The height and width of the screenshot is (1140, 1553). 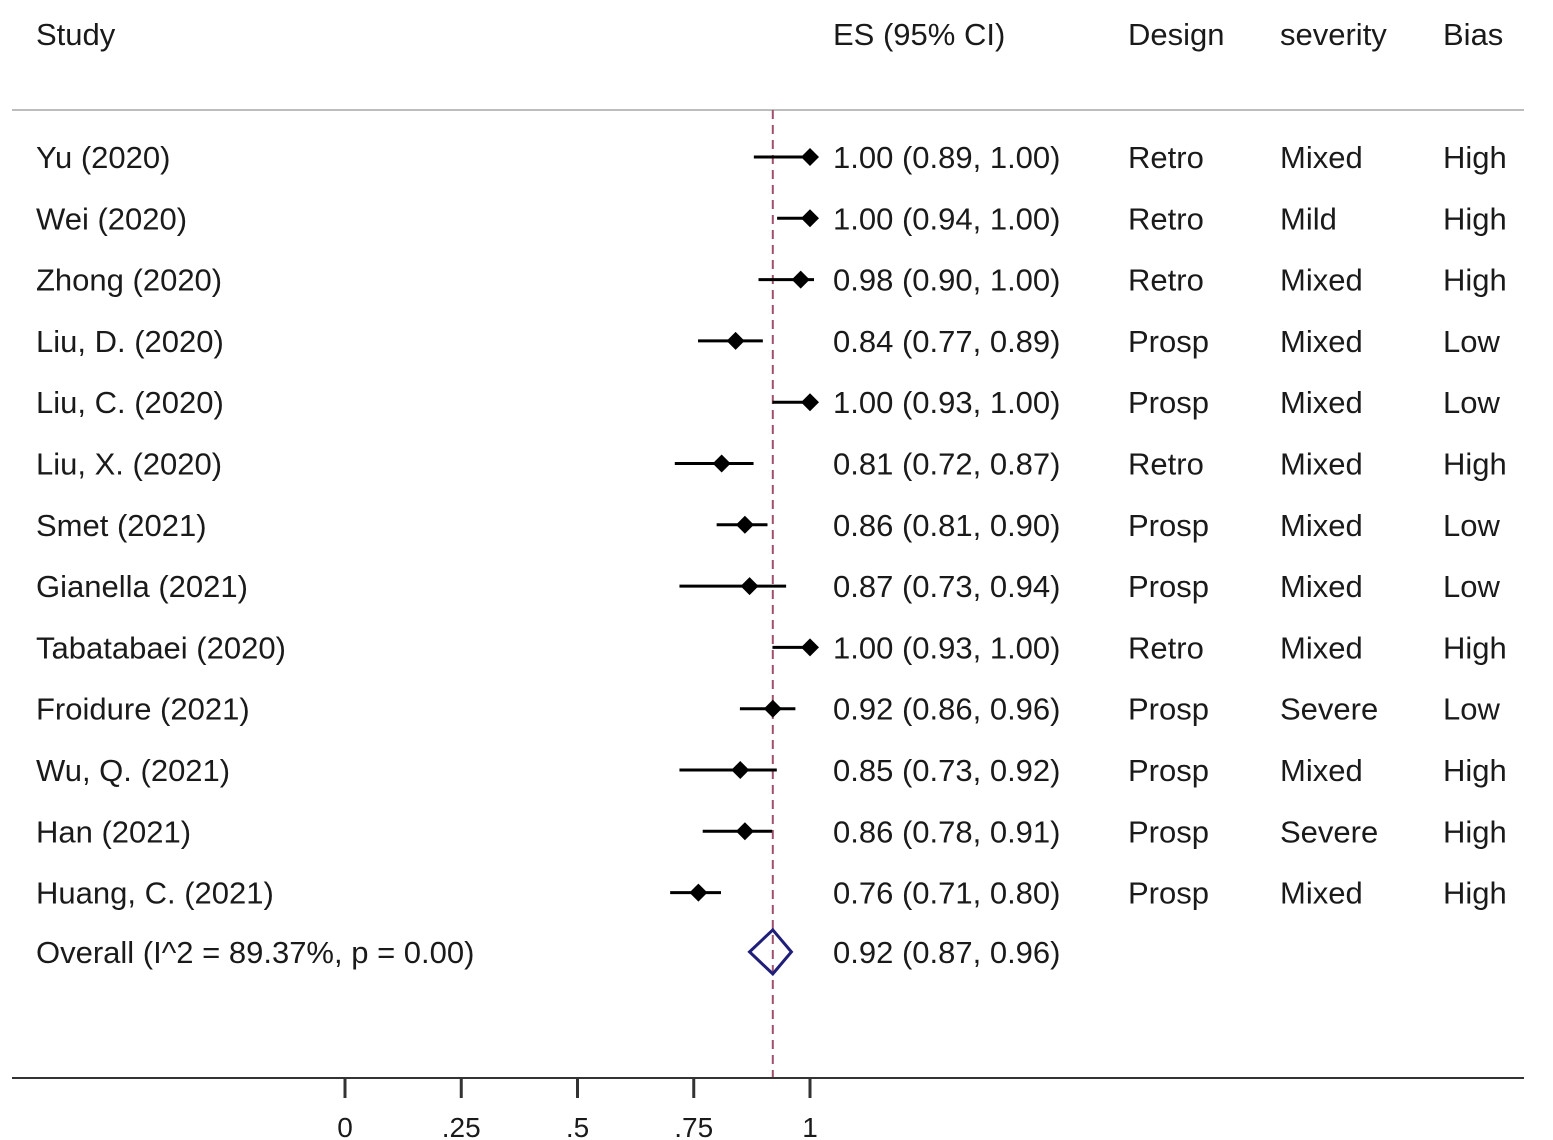 What do you see at coordinates (255, 952) in the screenshot?
I see `overall-label: Overall (I^2 = 89.37%, p = 0.00)` at bounding box center [255, 952].